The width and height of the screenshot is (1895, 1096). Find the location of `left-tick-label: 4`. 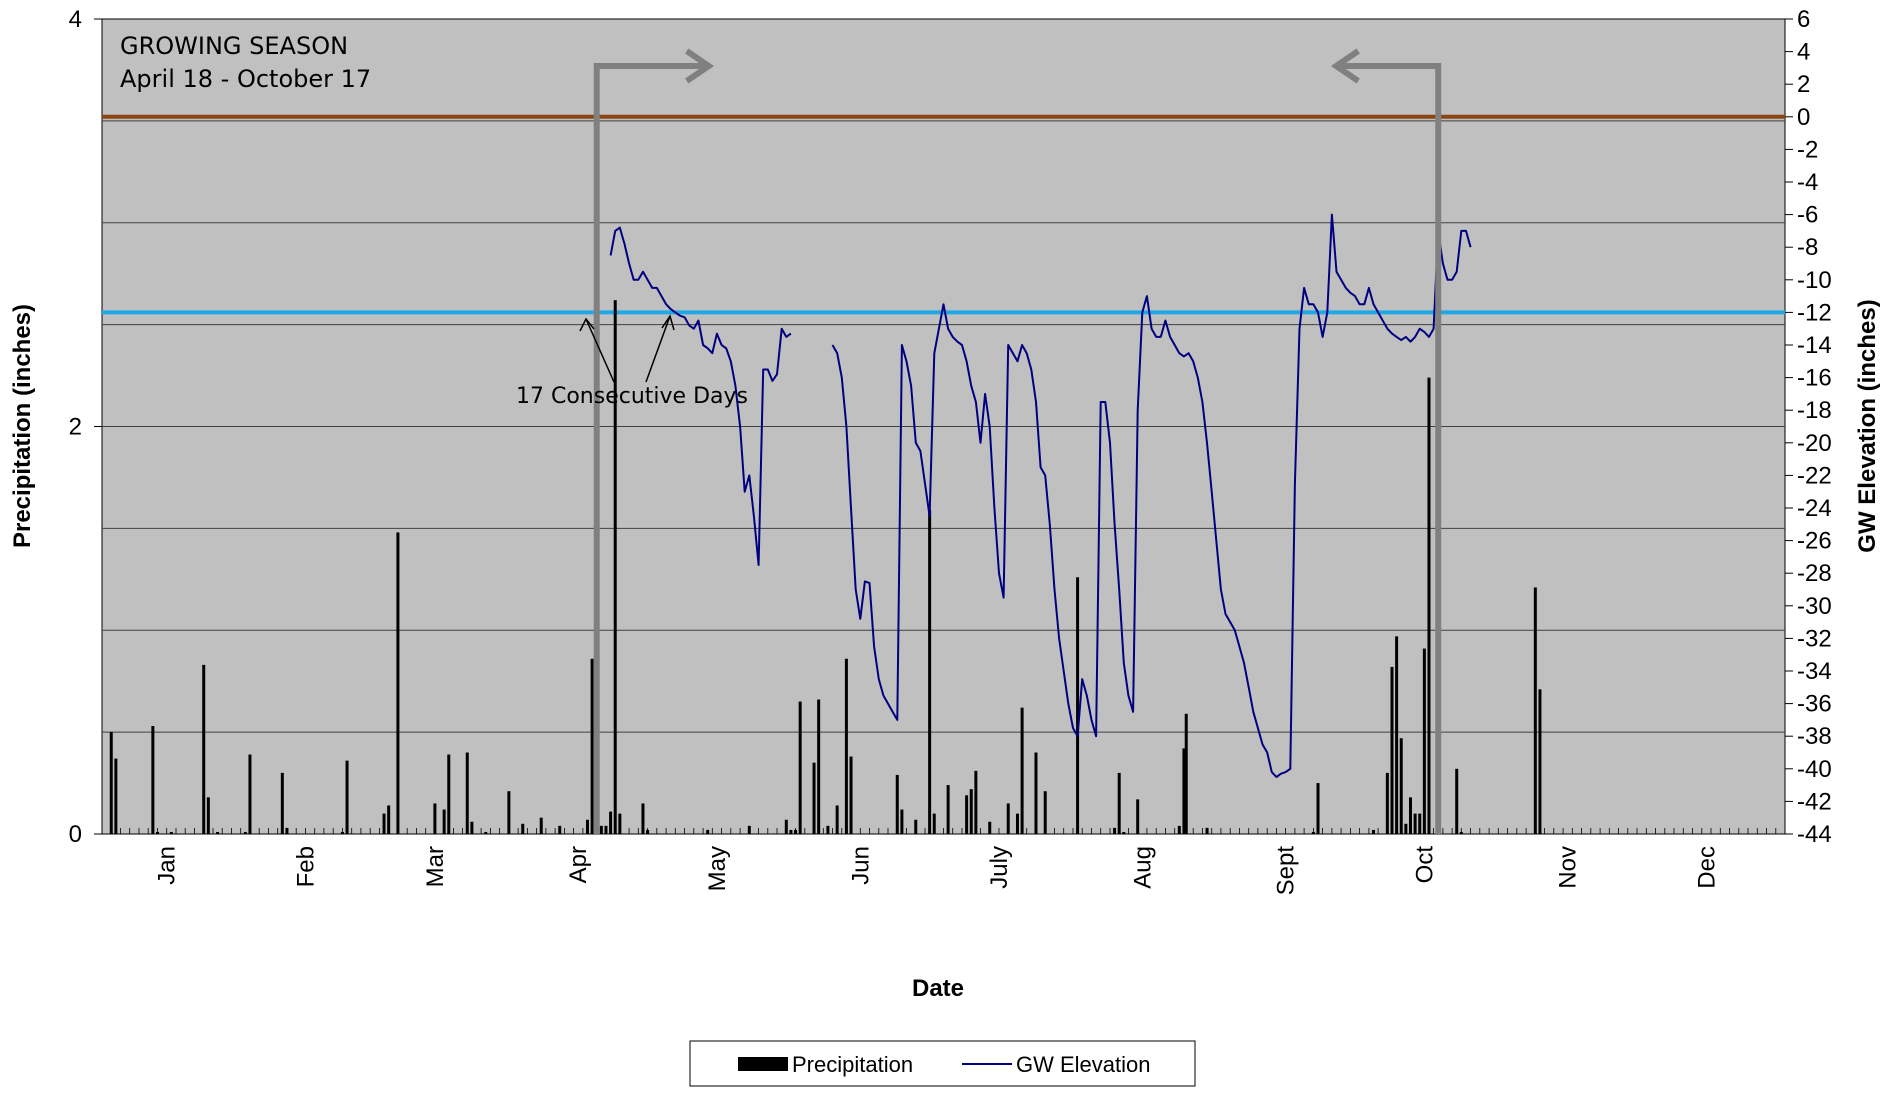

left-tick-label: 4 is located at coordinates (75, 19).